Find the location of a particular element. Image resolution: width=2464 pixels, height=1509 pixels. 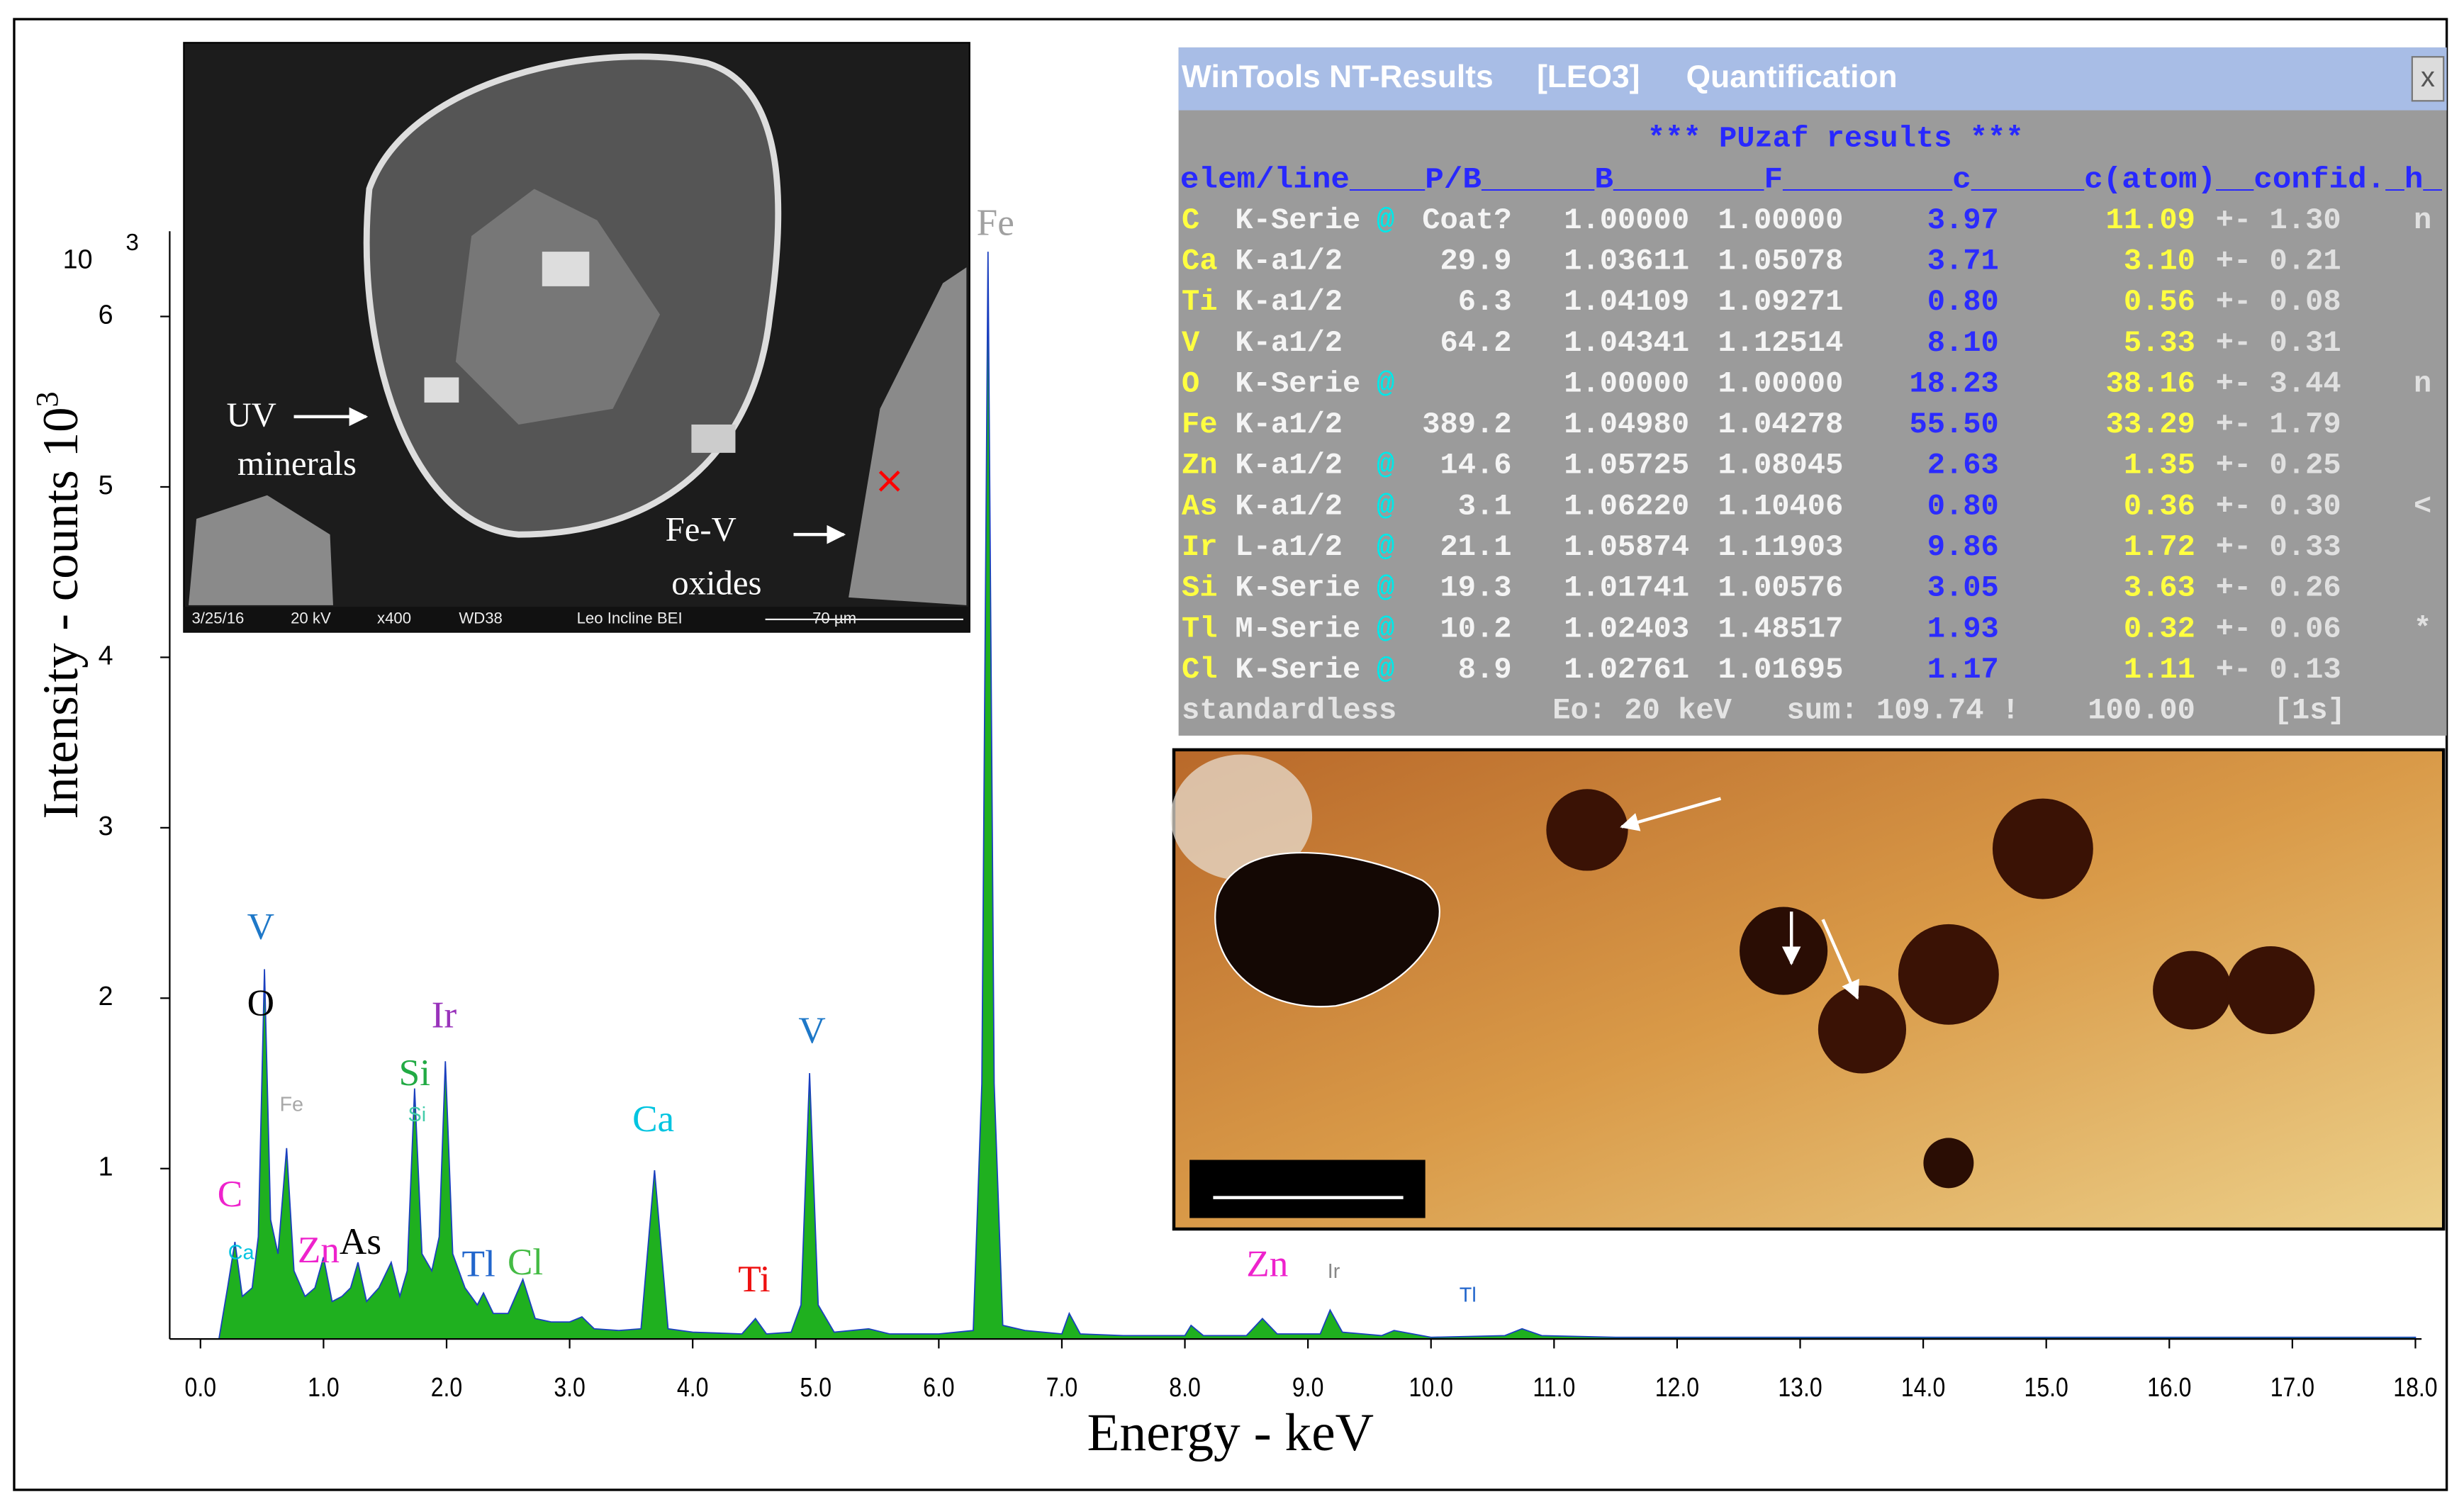

x-tick-label: 9.0 is located at coordinates (1308, 1388).